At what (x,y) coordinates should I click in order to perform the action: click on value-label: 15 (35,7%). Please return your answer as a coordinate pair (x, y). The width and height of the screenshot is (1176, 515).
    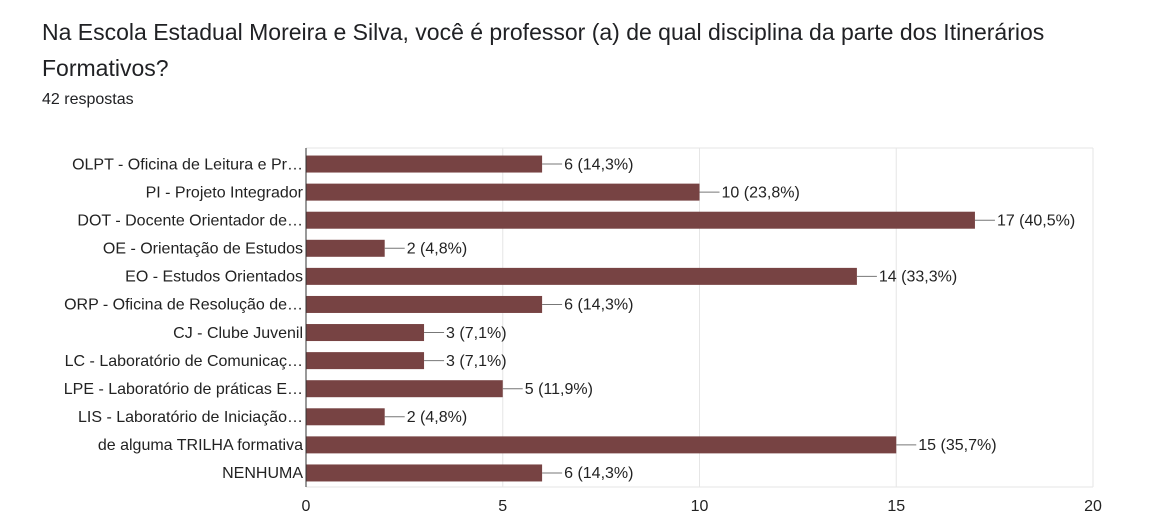
    Looking at the image, I should click on (957, 445).